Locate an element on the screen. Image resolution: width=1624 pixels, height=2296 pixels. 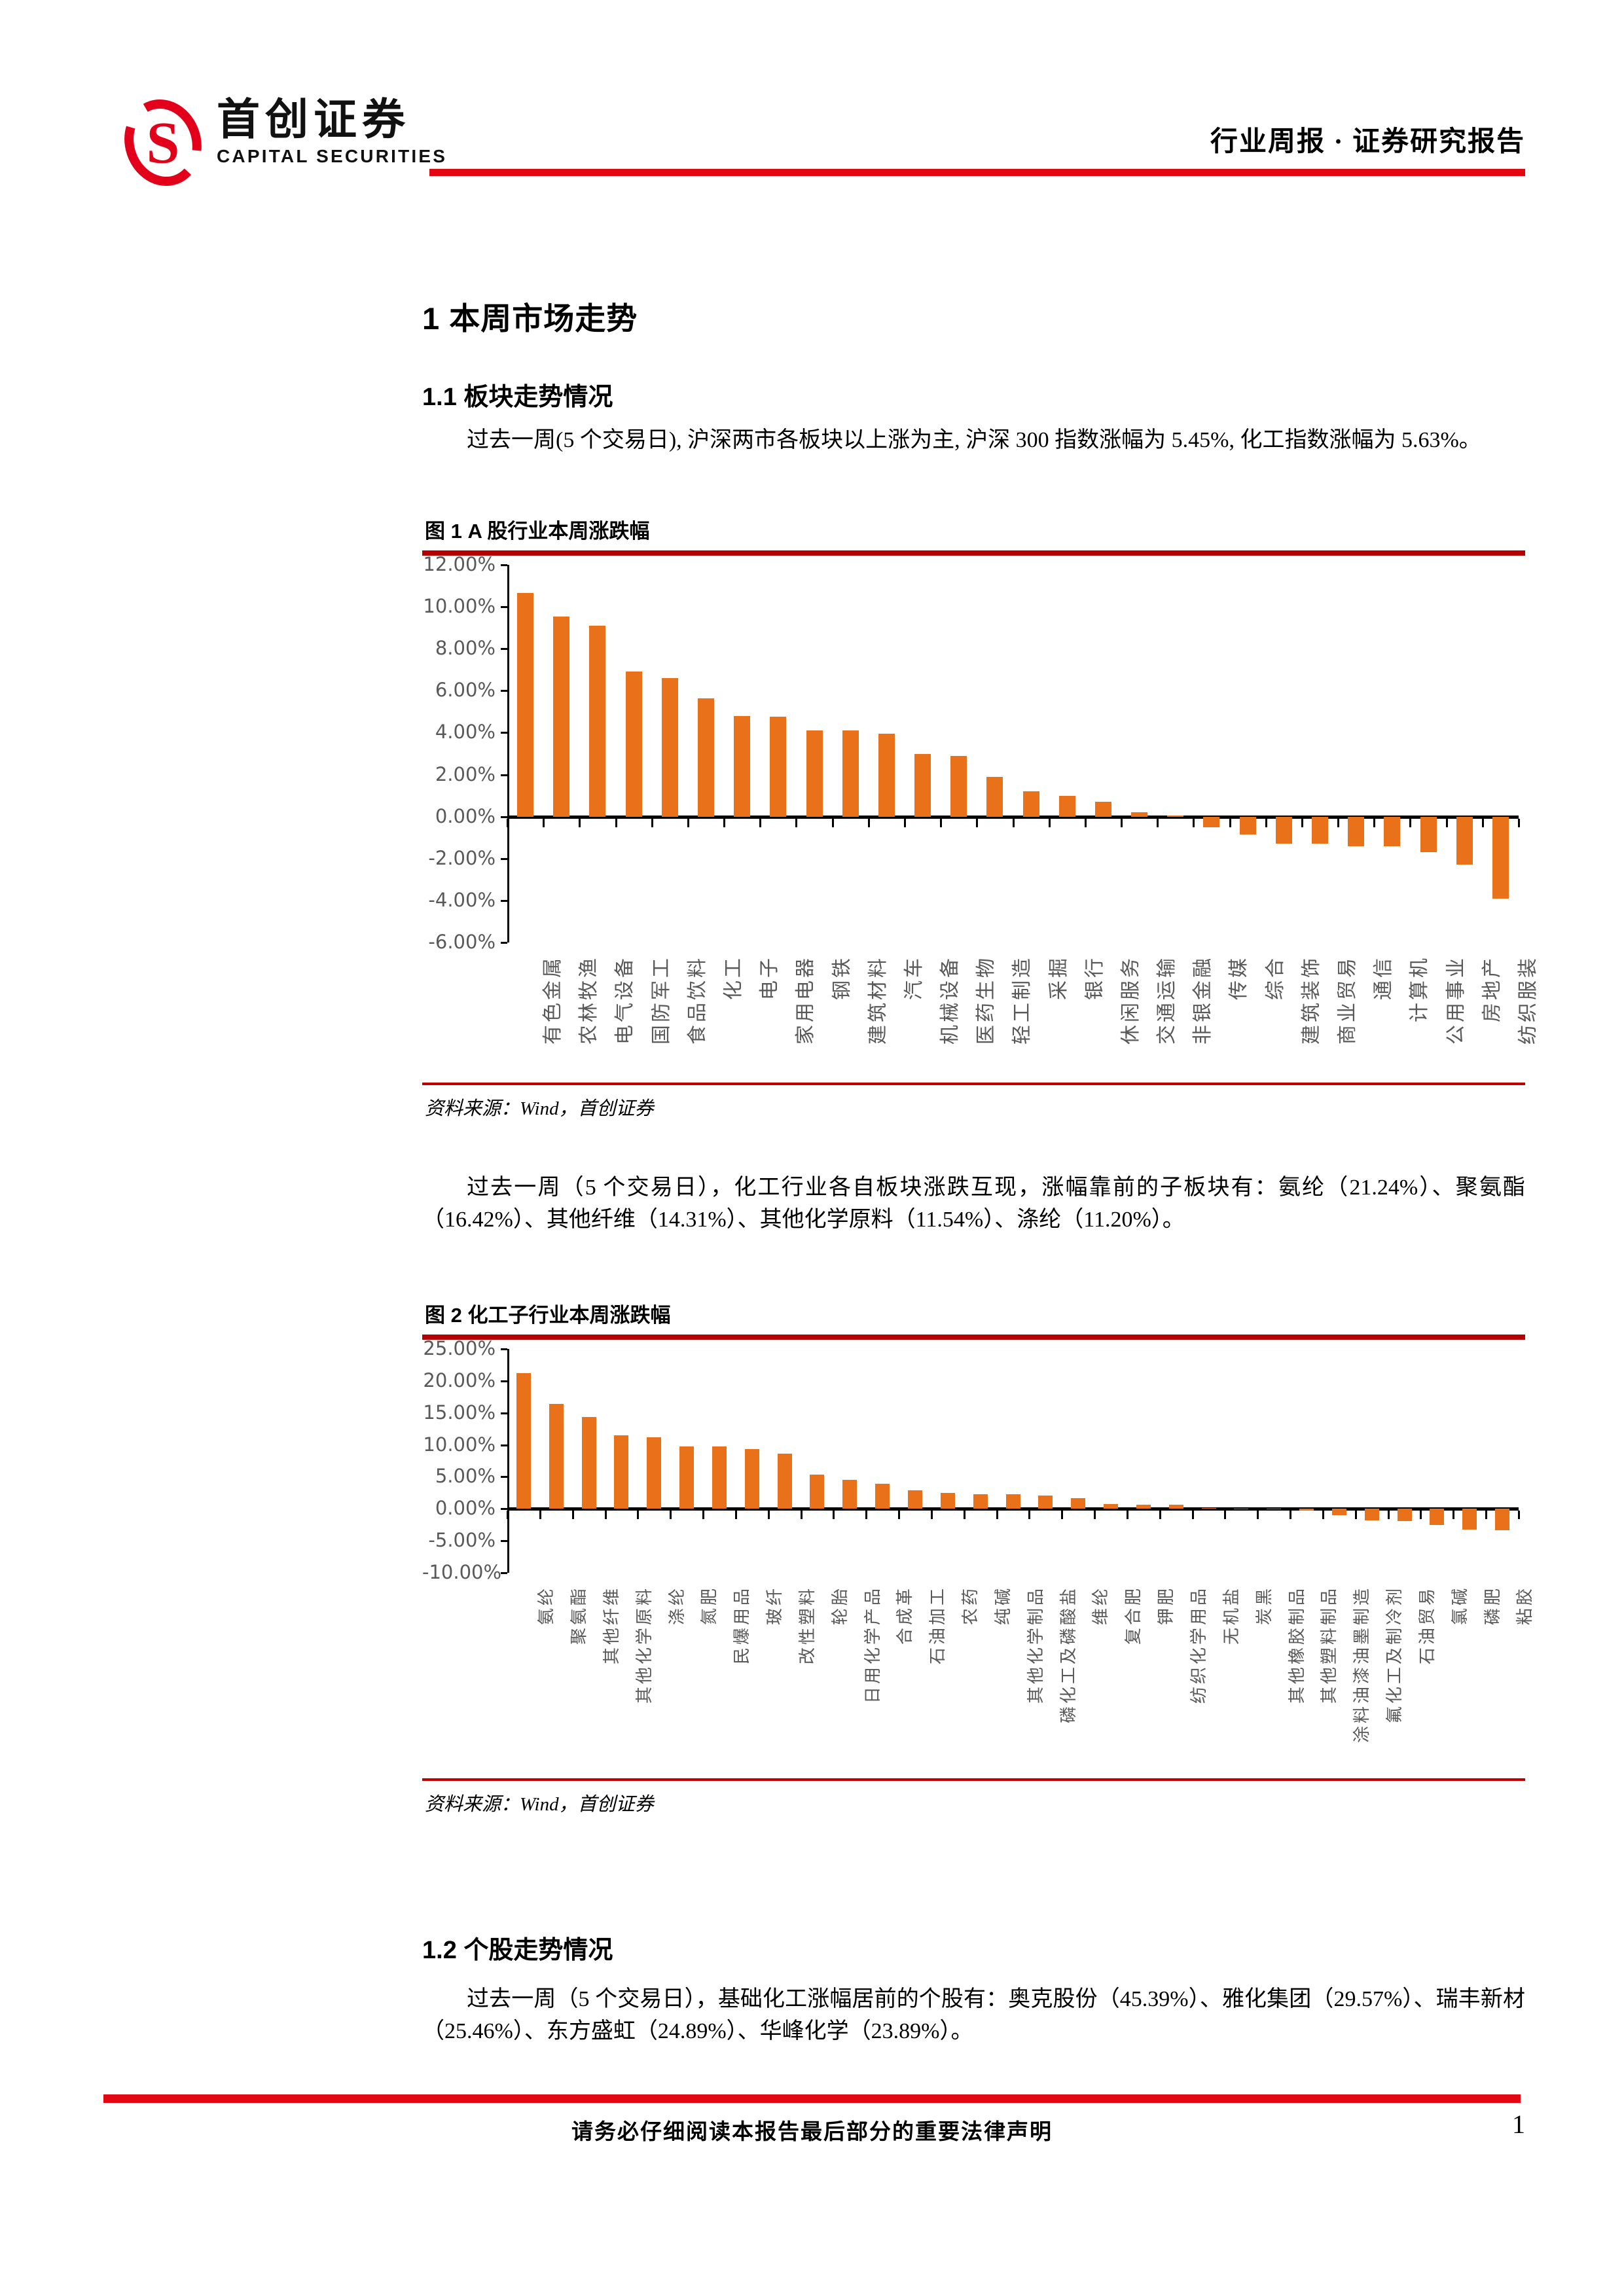
figure-1-title-rule is located at coordinates (973, 553).